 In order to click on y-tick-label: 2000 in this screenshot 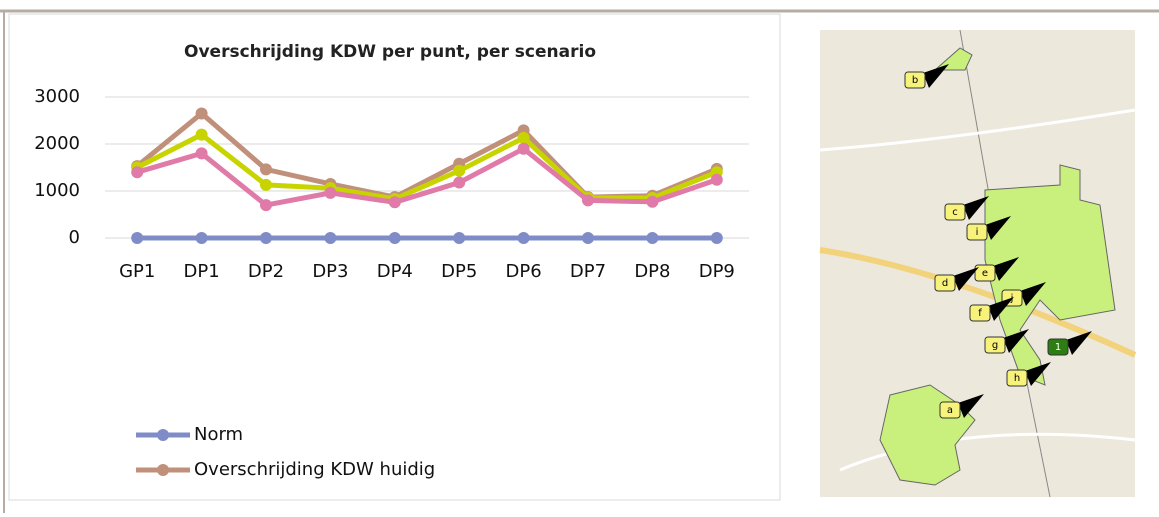, I will do `click(57, 143)`.